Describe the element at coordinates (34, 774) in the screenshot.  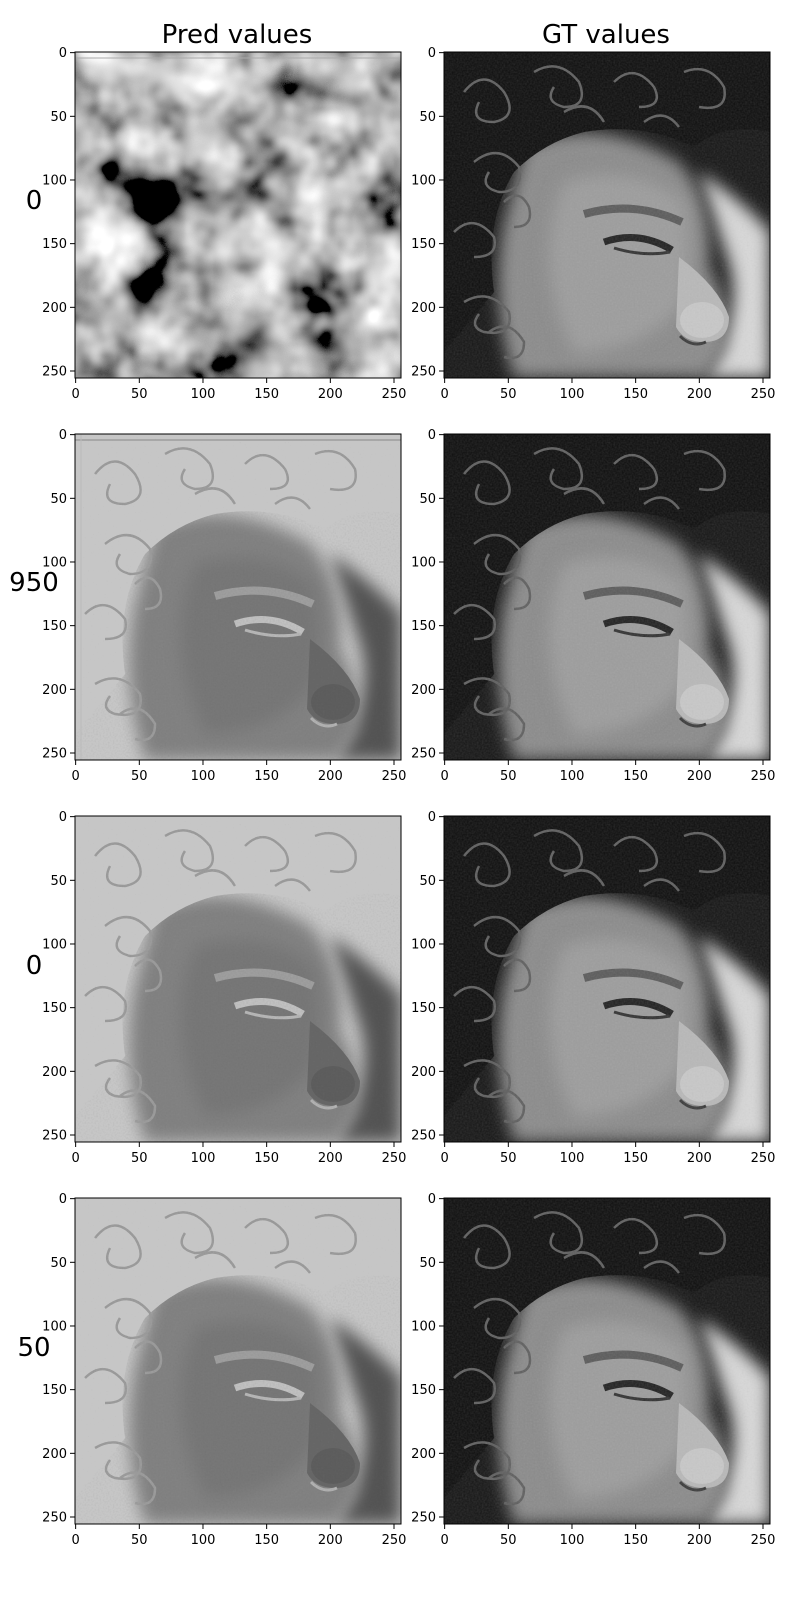
I see `row-labels: 0 950 0 50` at that location.